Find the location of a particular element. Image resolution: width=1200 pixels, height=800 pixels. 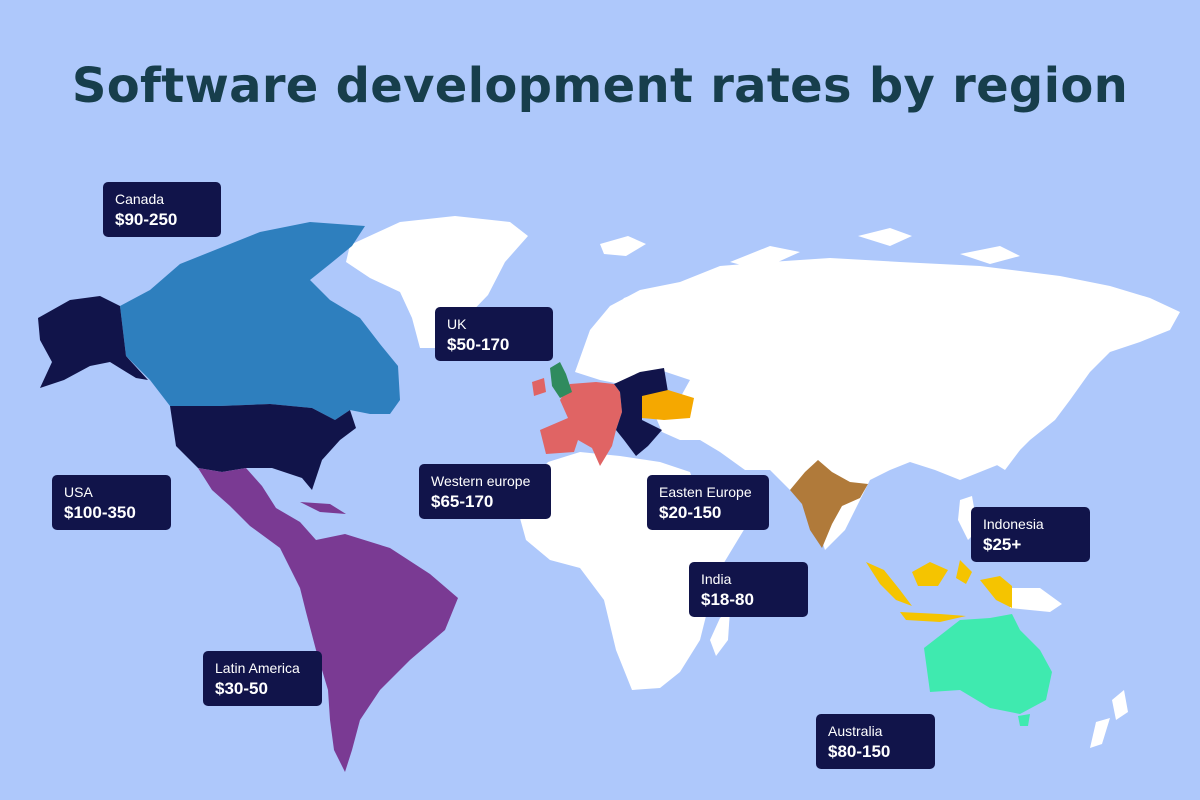

scandinavia-shape is located at coordinates (628, 330).